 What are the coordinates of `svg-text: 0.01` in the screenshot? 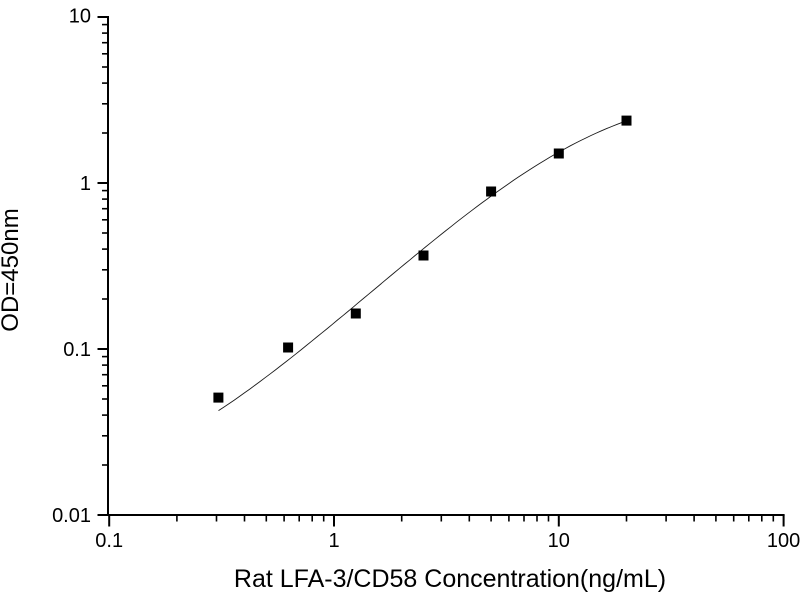 It's located at (71, 516).